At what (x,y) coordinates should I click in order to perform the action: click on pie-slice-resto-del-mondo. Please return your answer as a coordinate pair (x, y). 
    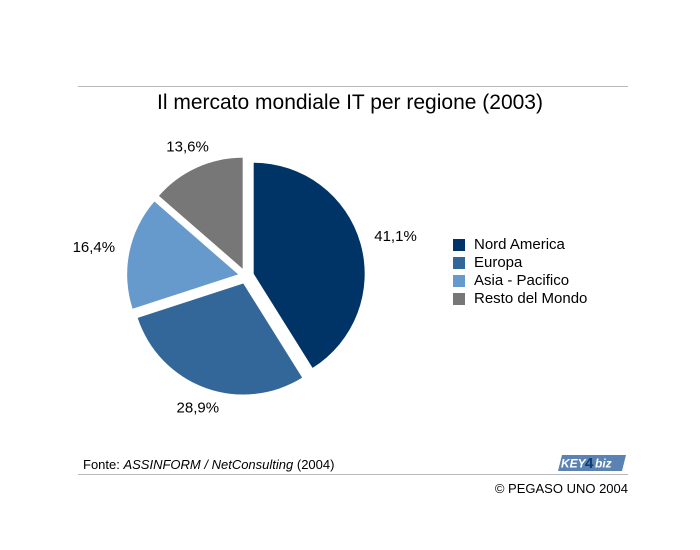
    Looking at the image, I should click on (200, 213).